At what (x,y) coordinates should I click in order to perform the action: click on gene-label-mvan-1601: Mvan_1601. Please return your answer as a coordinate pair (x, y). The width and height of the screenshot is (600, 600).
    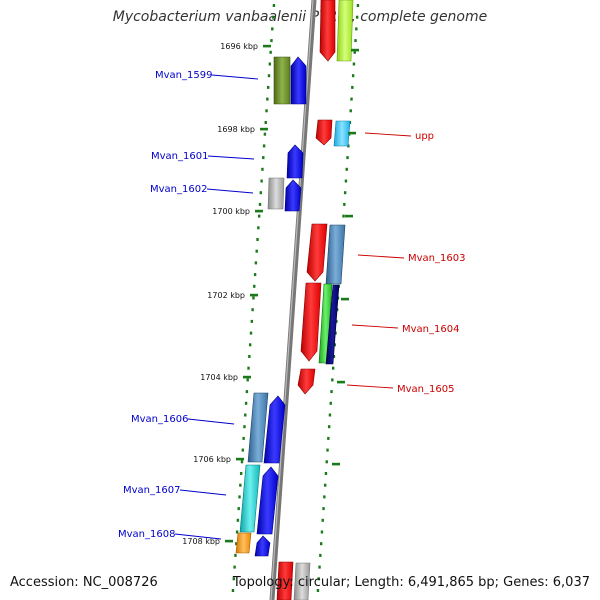
    Looking at the image, I should click on (179, 156).